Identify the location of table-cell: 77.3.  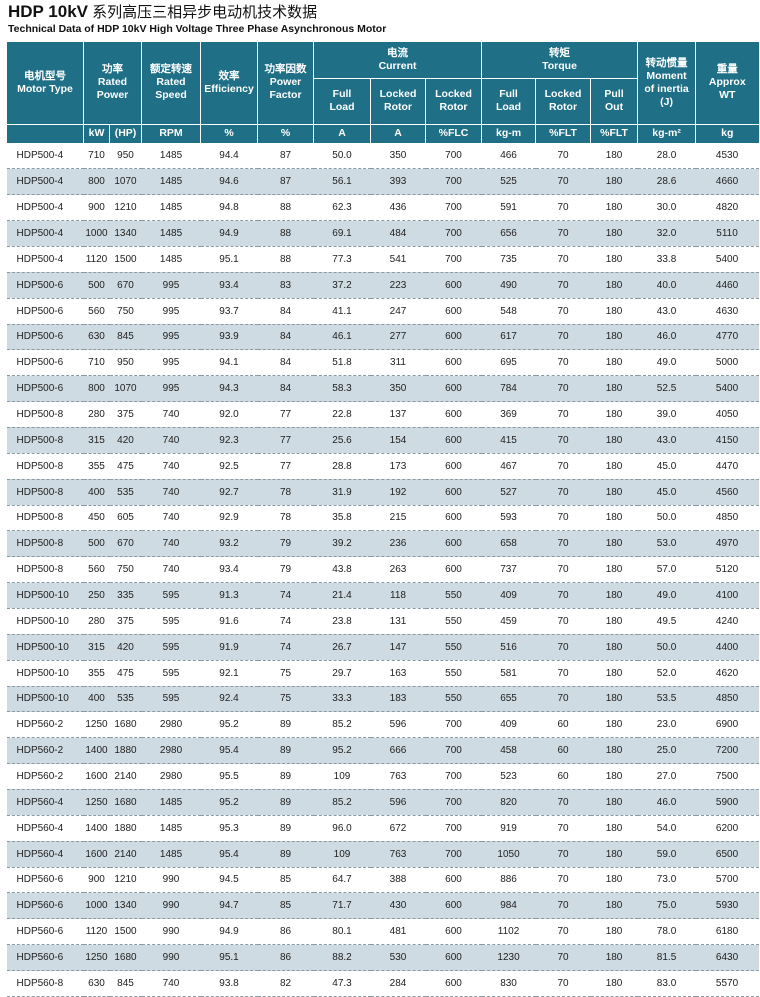
(342, 259).